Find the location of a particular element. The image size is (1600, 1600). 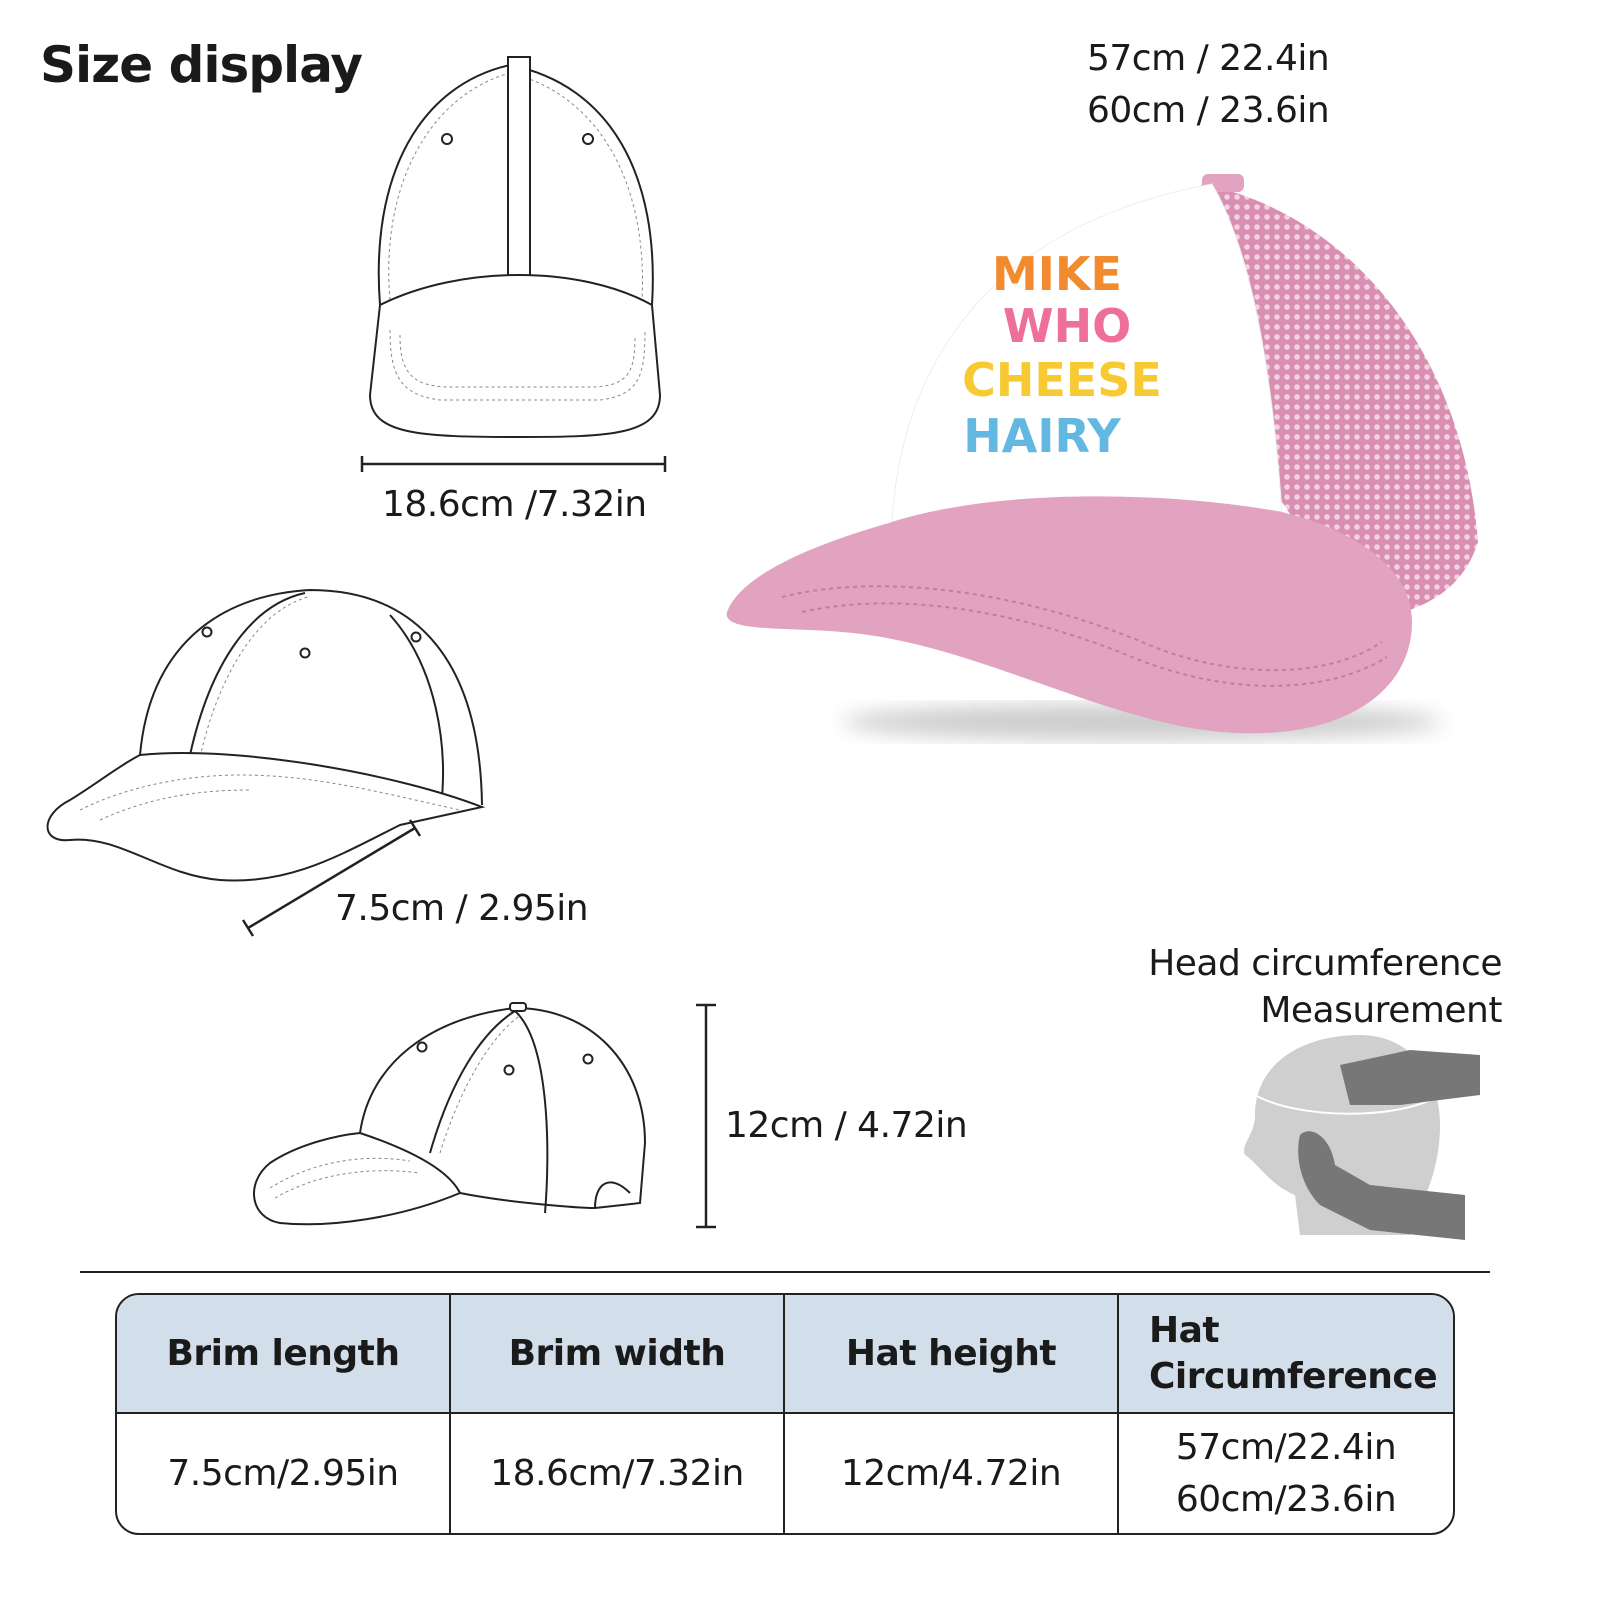

value-hat-circumference: 57cm/22.4in 60cm/23.6in is located at coordinates (1286, 1473).